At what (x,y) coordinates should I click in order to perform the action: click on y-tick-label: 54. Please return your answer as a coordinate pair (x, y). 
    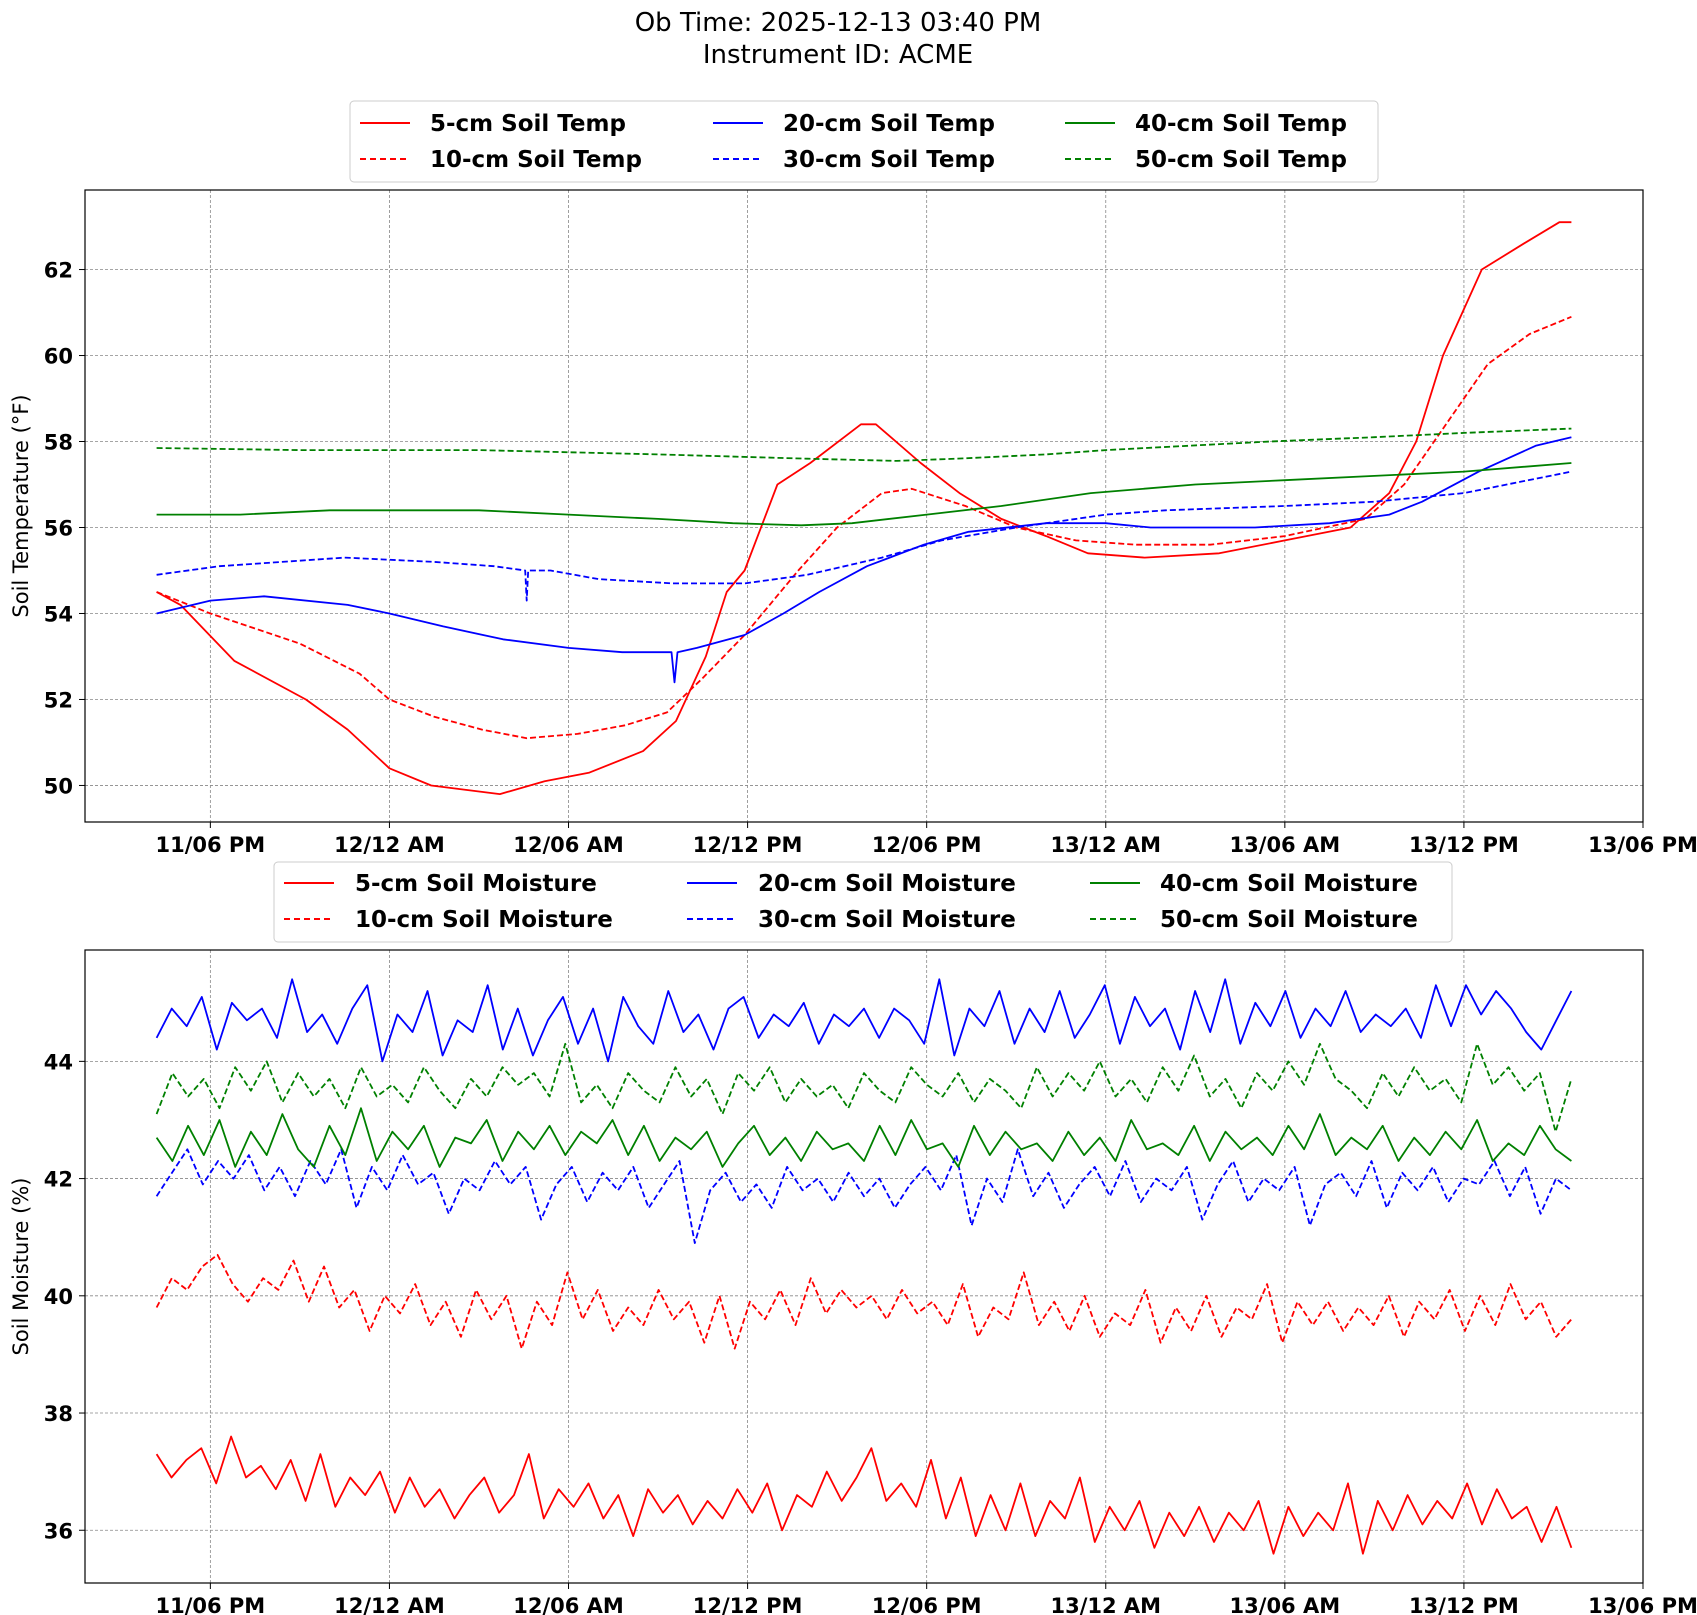
    Looking at the image, I should click on (58, 614).